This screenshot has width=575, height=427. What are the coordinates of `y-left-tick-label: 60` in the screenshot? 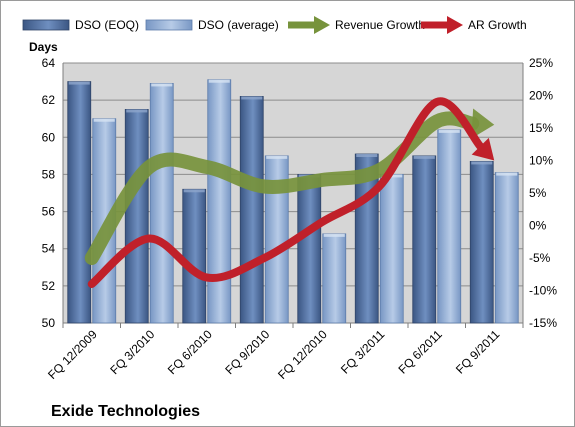 It's located at (49, 137).